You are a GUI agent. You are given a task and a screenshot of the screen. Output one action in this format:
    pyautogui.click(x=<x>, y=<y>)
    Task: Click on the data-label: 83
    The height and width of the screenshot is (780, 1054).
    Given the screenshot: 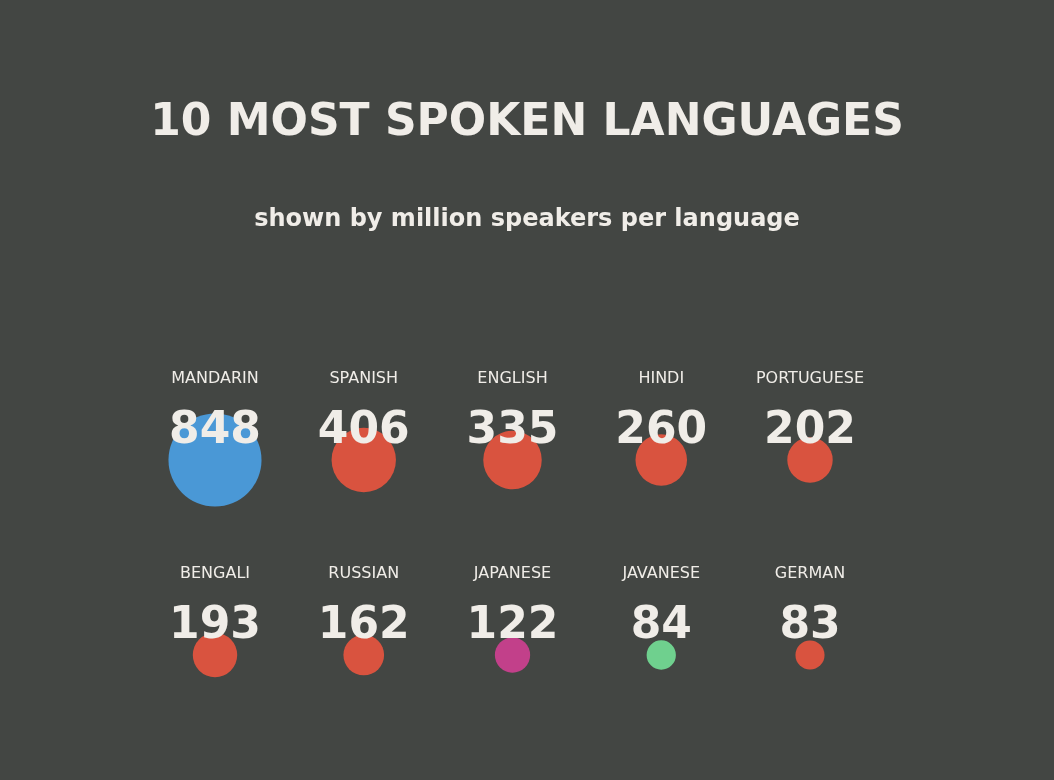 What is the action you would take?
    pyautogui.click(x=810, y=623)
    